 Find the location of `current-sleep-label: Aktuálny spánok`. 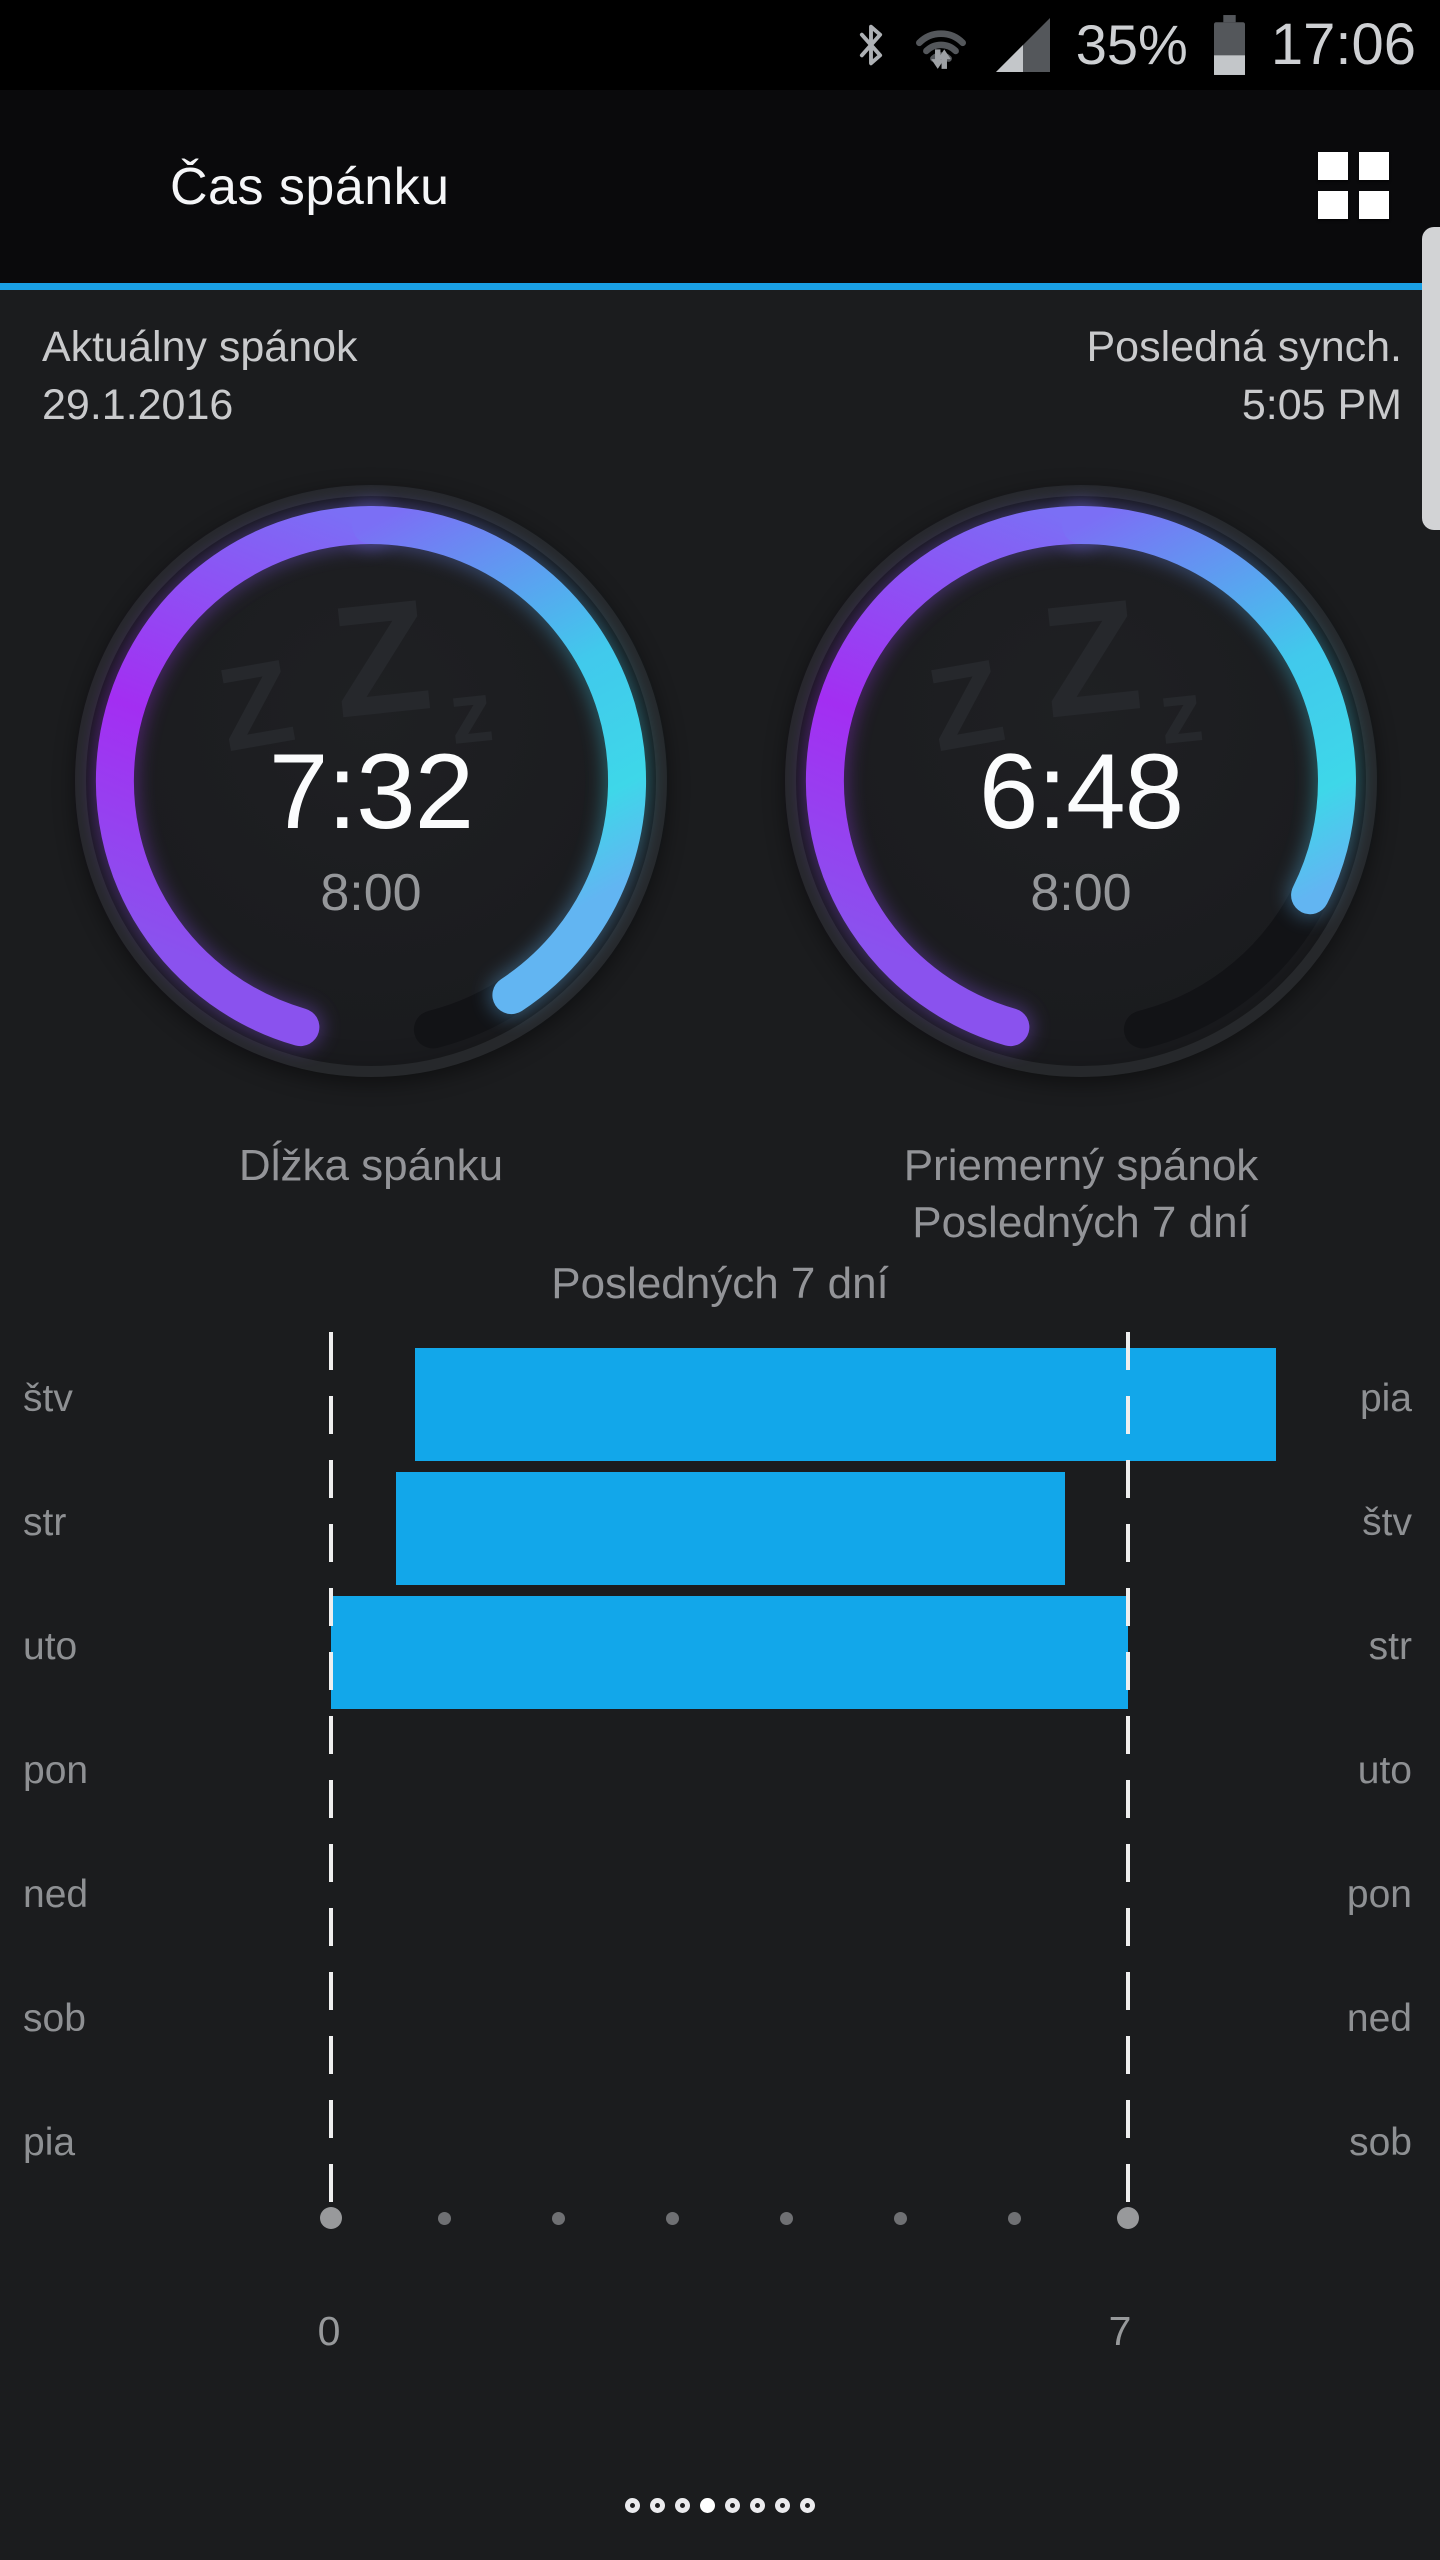

current-sleep-label: Aktuálny spánok is located at coordinates (200, 347).